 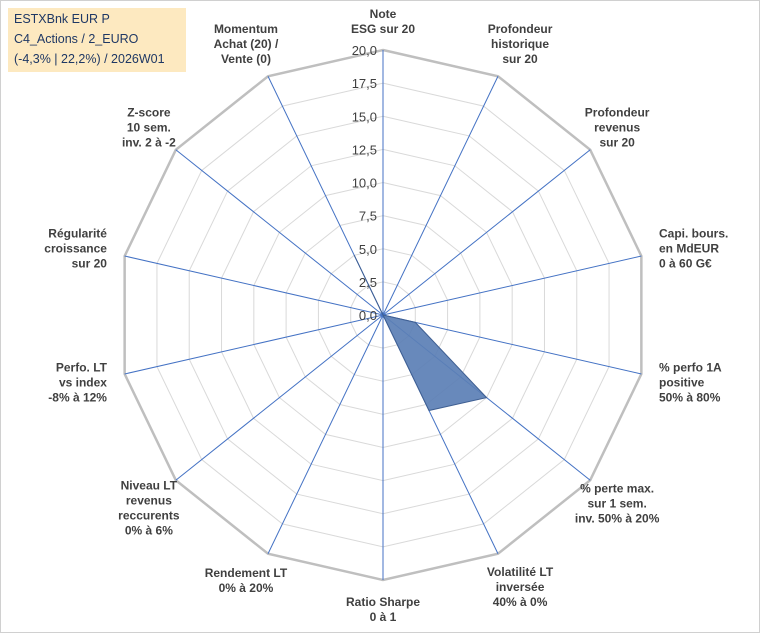 I want to click on axis-label-line: Momentum, so click(x=246, y=29).